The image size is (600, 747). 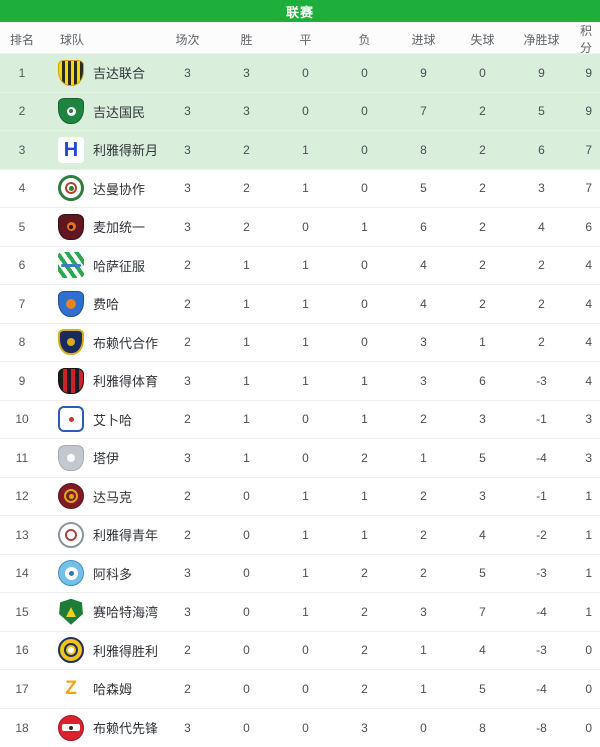 I want to click on lost-value: 2, so click(x=364, y=650).